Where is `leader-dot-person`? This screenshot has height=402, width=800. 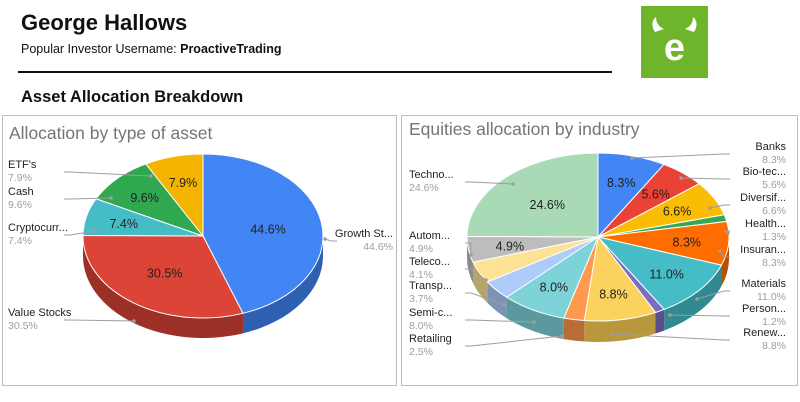 leader-dot-person is located at coordinates (670, 315).